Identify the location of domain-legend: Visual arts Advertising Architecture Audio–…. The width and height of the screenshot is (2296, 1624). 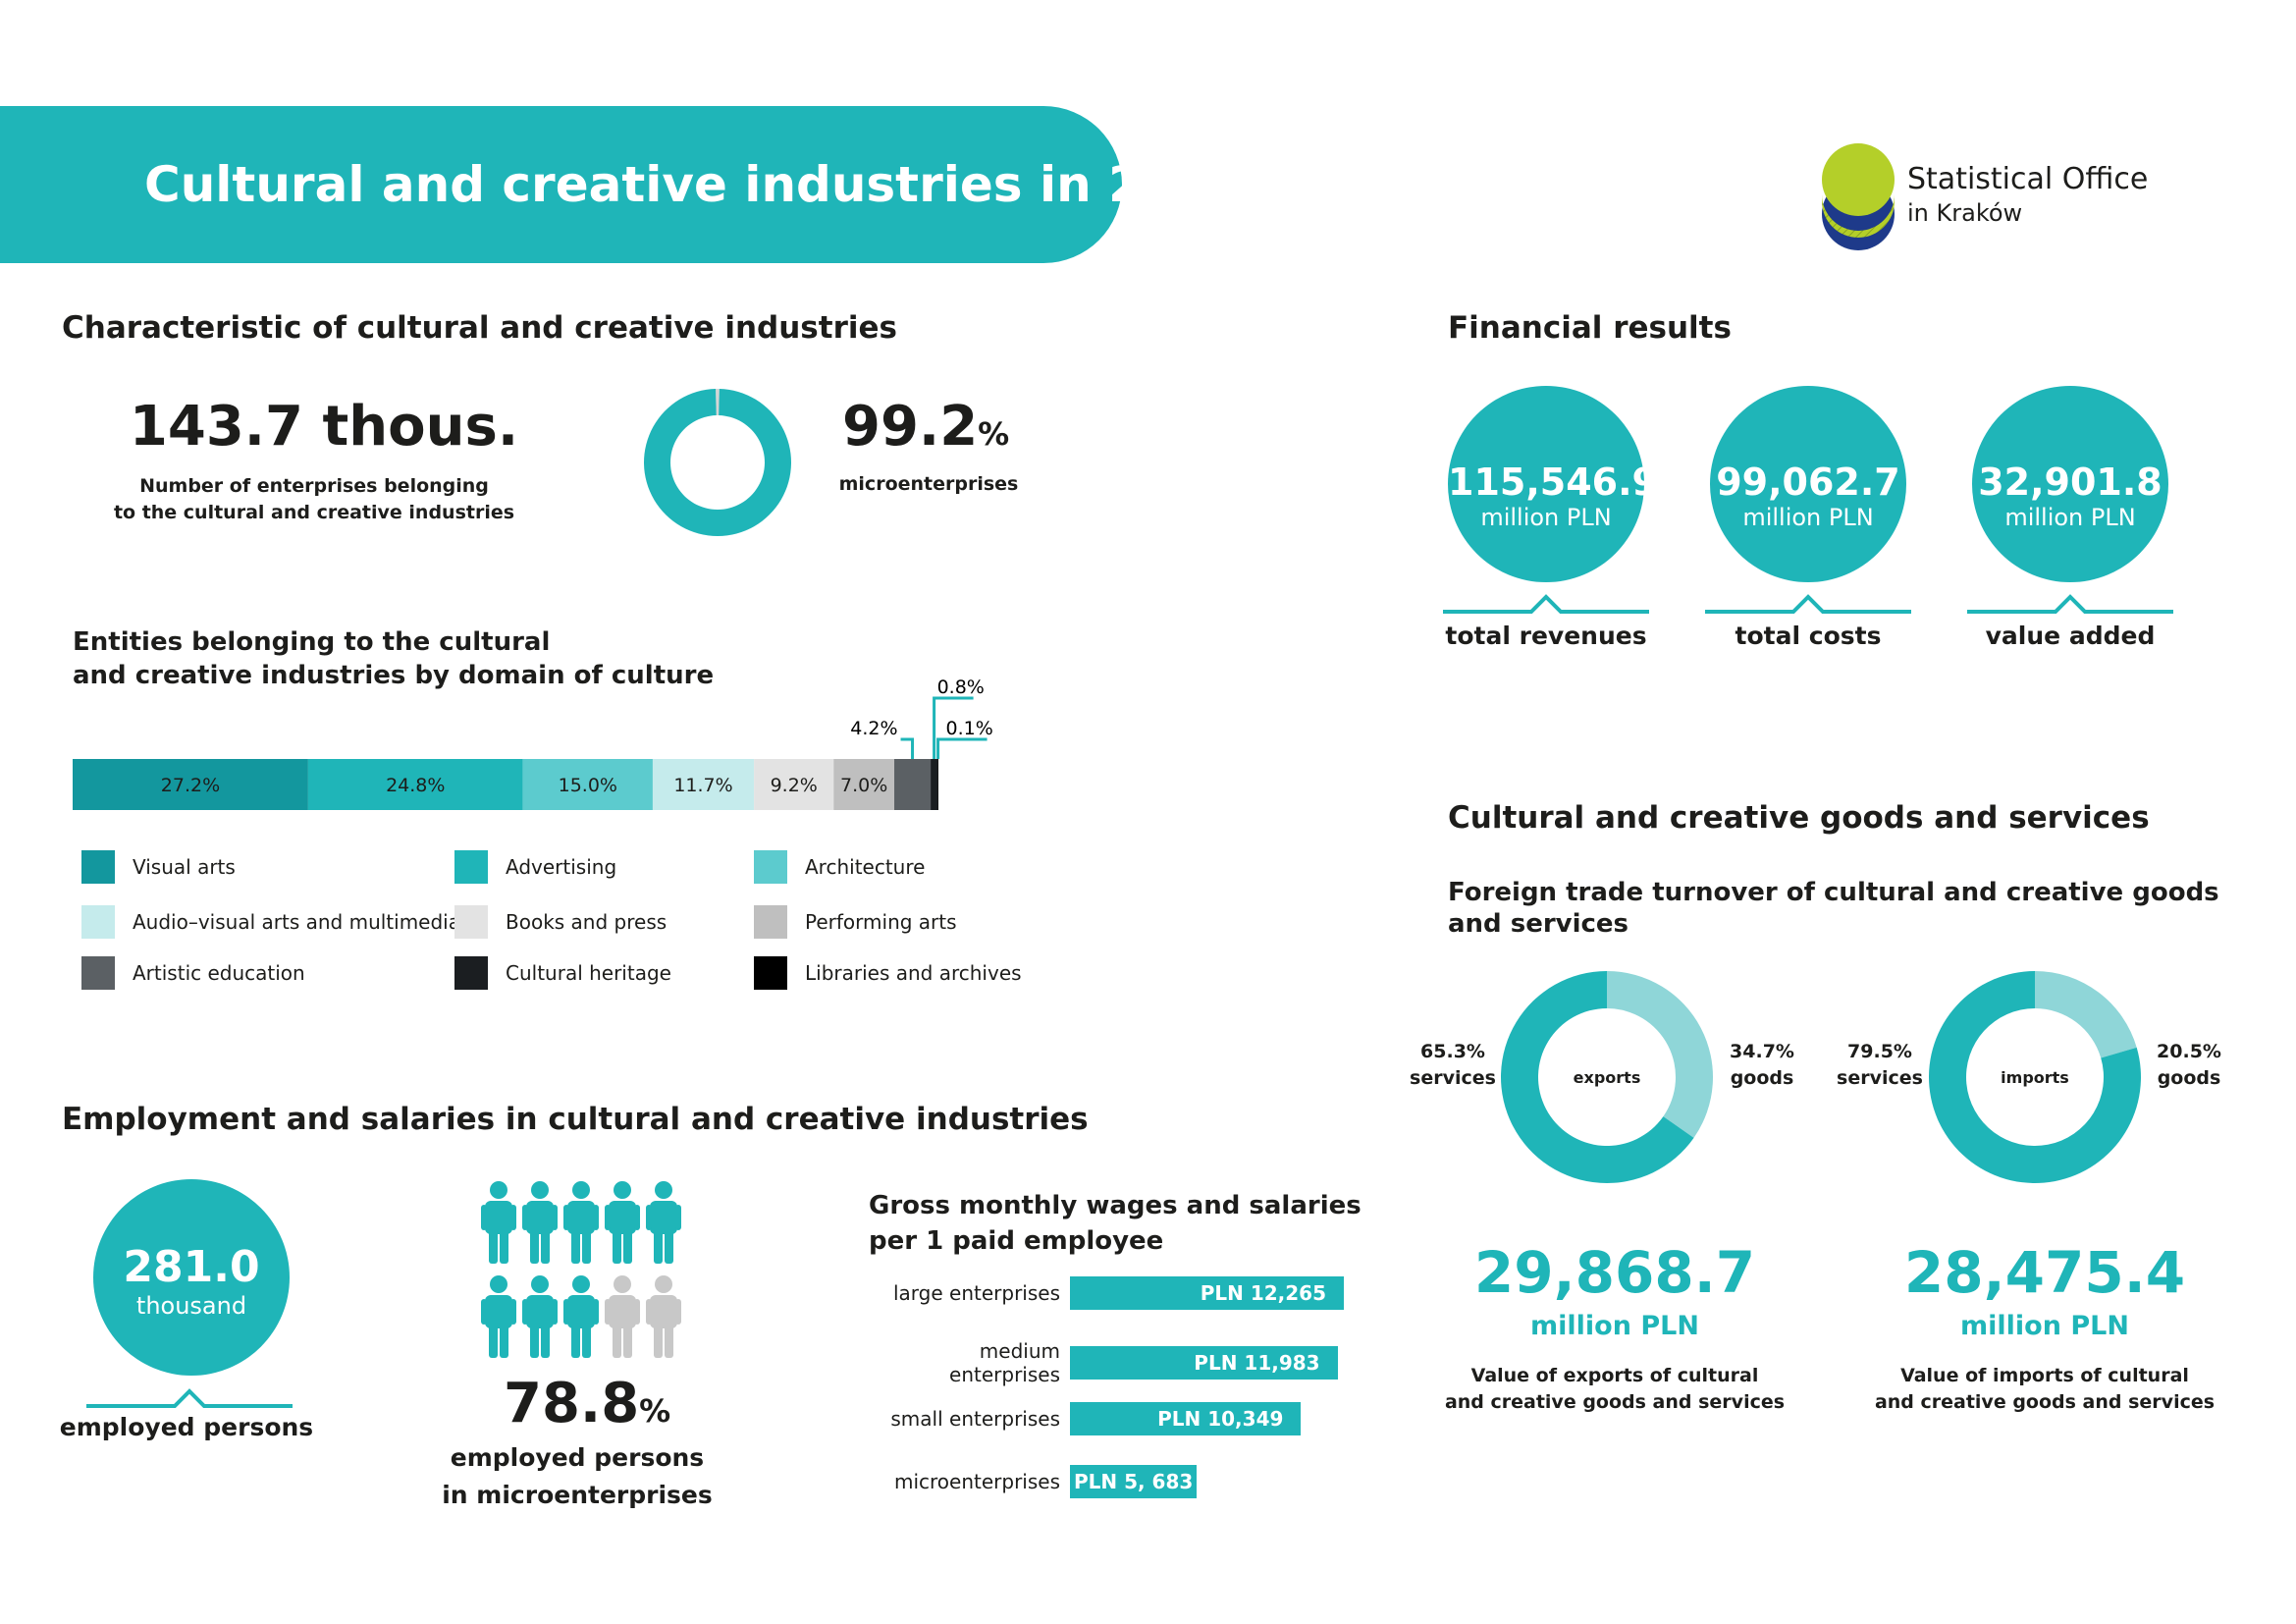
(572, 928).